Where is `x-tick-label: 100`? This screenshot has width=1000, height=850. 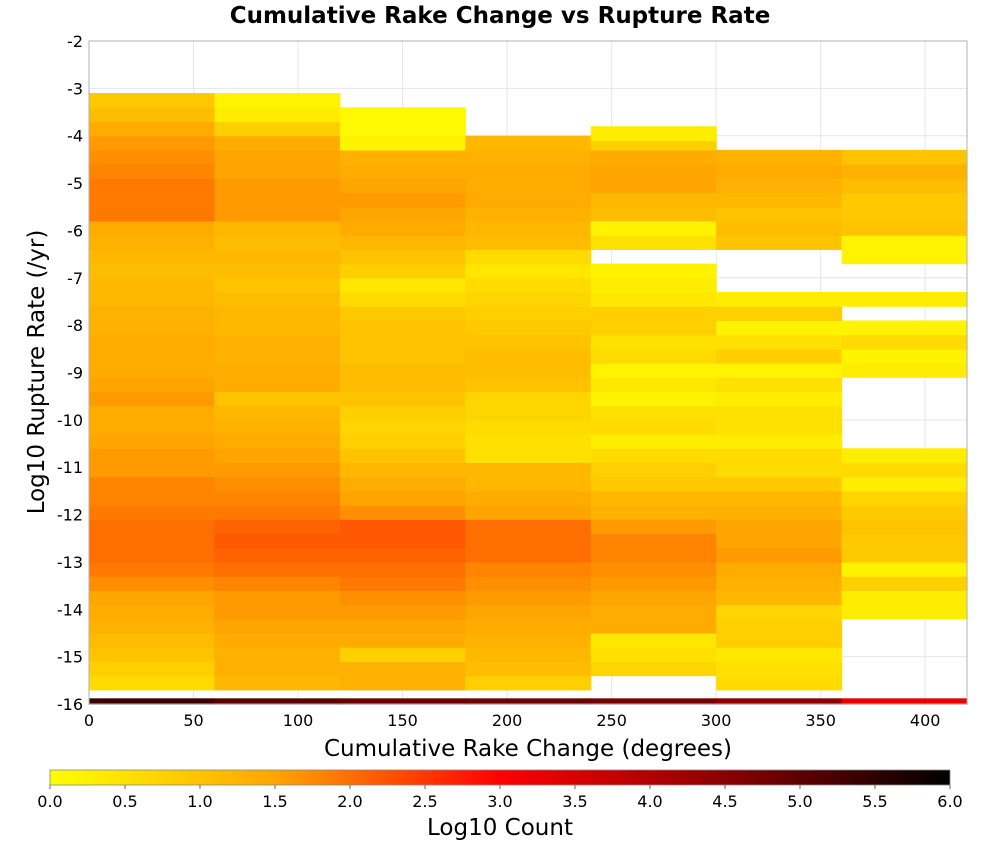
x-tick-label: 100 is located at coordinates (298, 720).